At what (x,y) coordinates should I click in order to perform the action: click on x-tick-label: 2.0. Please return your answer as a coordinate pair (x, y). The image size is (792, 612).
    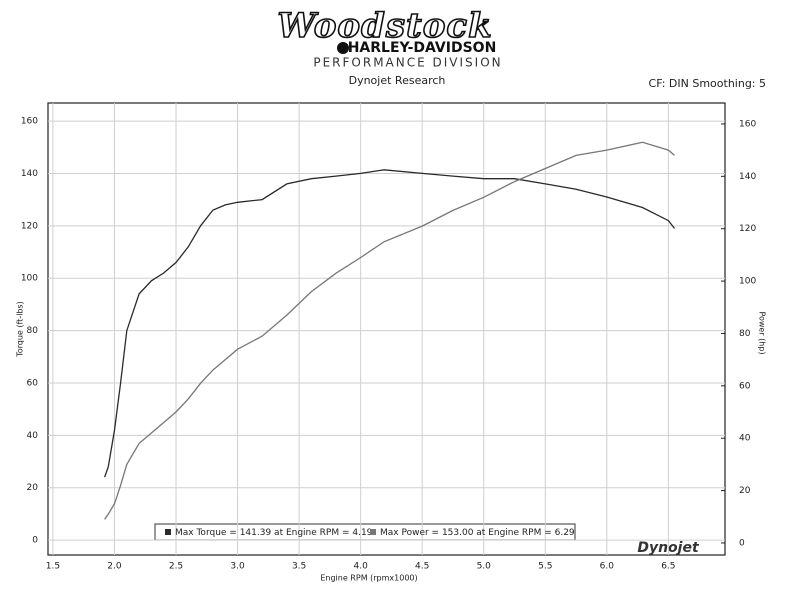
    Looking at the image, I should click on (114, 567).